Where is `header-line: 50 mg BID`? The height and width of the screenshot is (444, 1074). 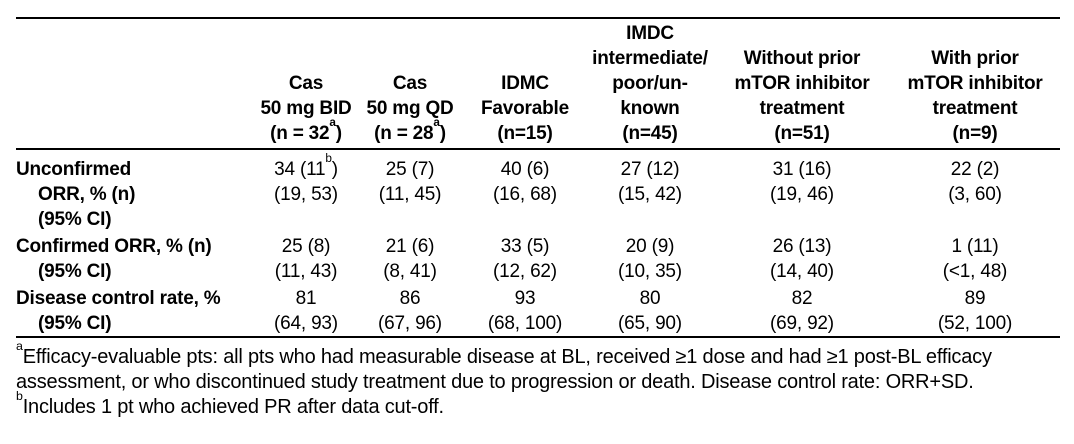 header-line: 50 mg BID is located at coordinates (306, 108).